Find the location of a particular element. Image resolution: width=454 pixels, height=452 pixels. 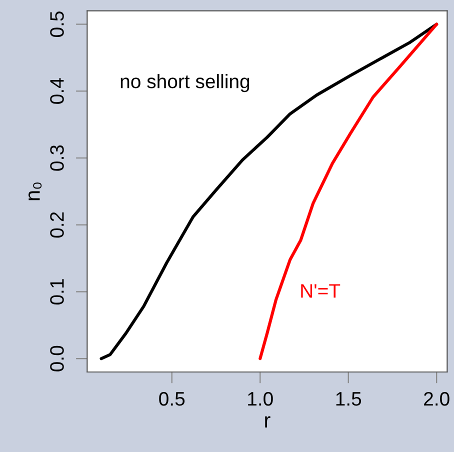

y-axis-title: n₀ is located at coordinates (35, 191).